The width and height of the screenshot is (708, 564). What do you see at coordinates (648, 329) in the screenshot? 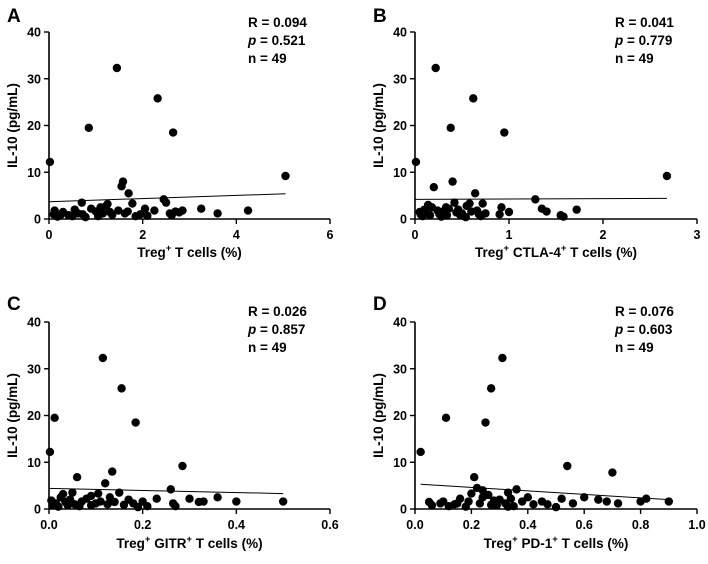
I see `stat-p-value: = 0.603` at bounding box center [648, 329].